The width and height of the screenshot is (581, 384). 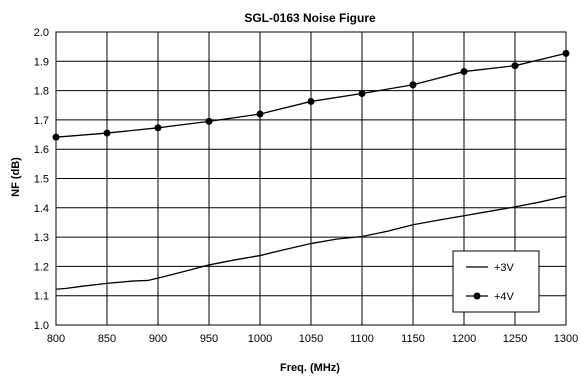 What do you see at coordinates (413, 339) in the screenshot?
I see `x-tick-label: 1150` at bounding box center [413, 339].